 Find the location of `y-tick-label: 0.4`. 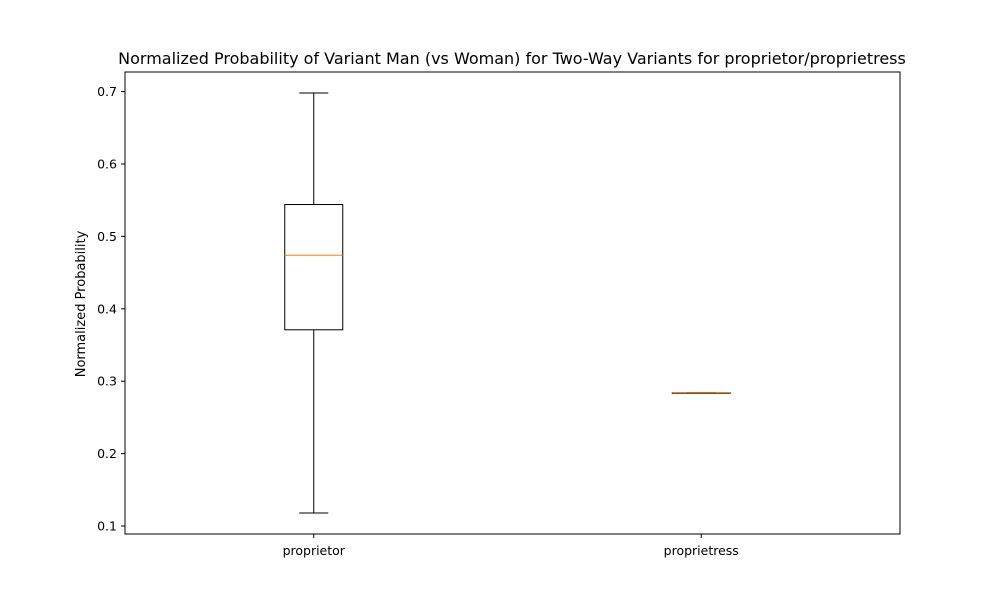

y-tick-label: 0.4 is located at coordinates (107, 308).